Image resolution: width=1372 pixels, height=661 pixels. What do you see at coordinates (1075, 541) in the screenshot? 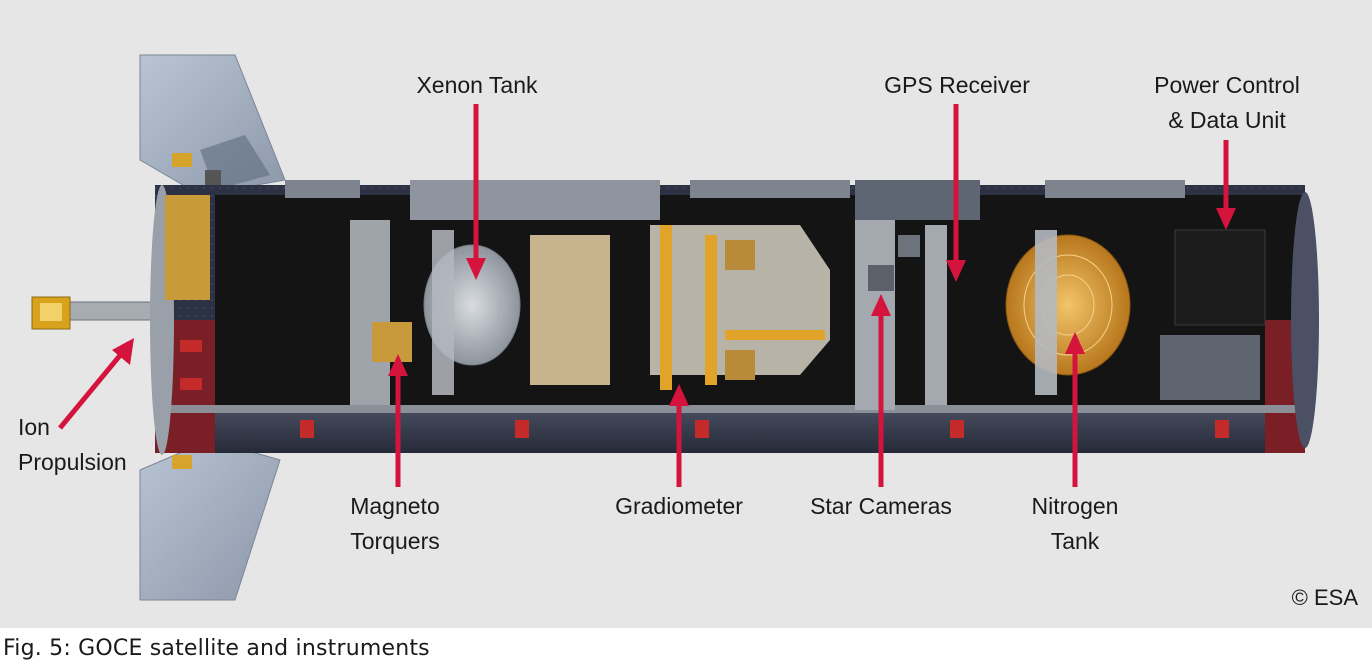
I see `label-nitrogen-tank-line2: Tank` at bounding box center [1075, 541].